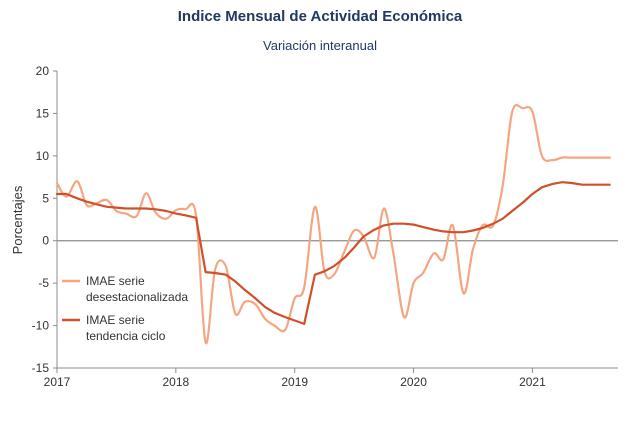  What do you see at coordinates (17, 219) in the screenshot?
I see `y-axis-label: Porcentajes` at bounding box center [17, 219].